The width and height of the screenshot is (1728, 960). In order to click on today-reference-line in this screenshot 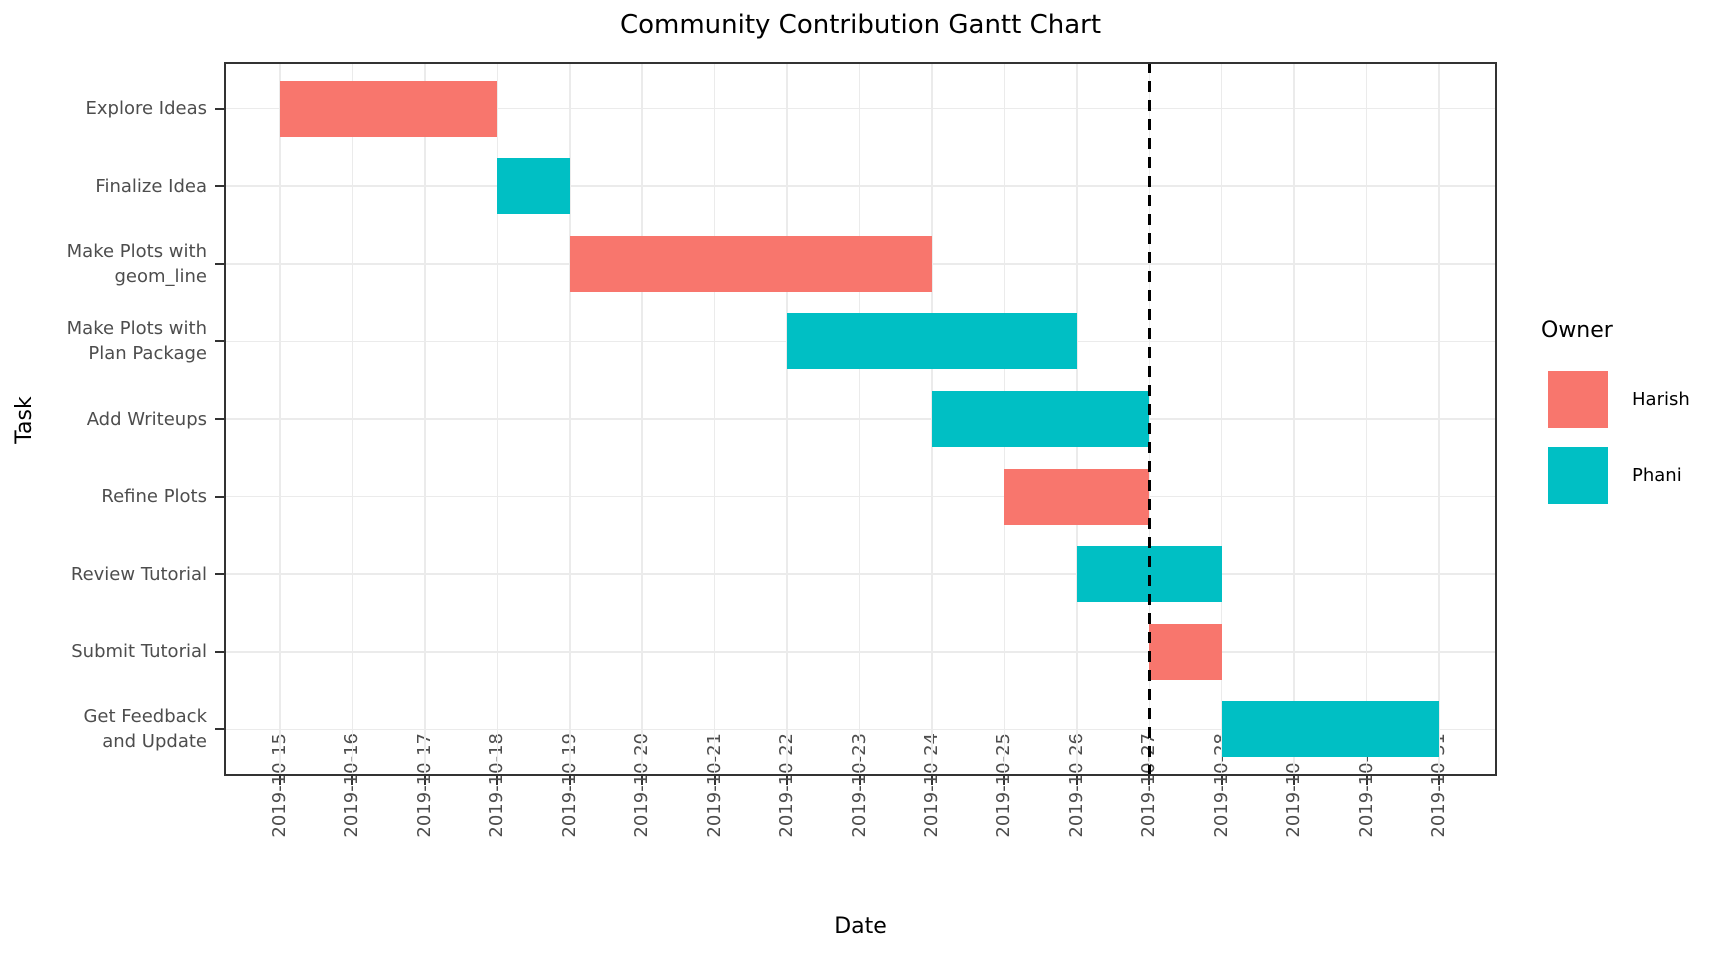, I will do `click(1149, 419)`.